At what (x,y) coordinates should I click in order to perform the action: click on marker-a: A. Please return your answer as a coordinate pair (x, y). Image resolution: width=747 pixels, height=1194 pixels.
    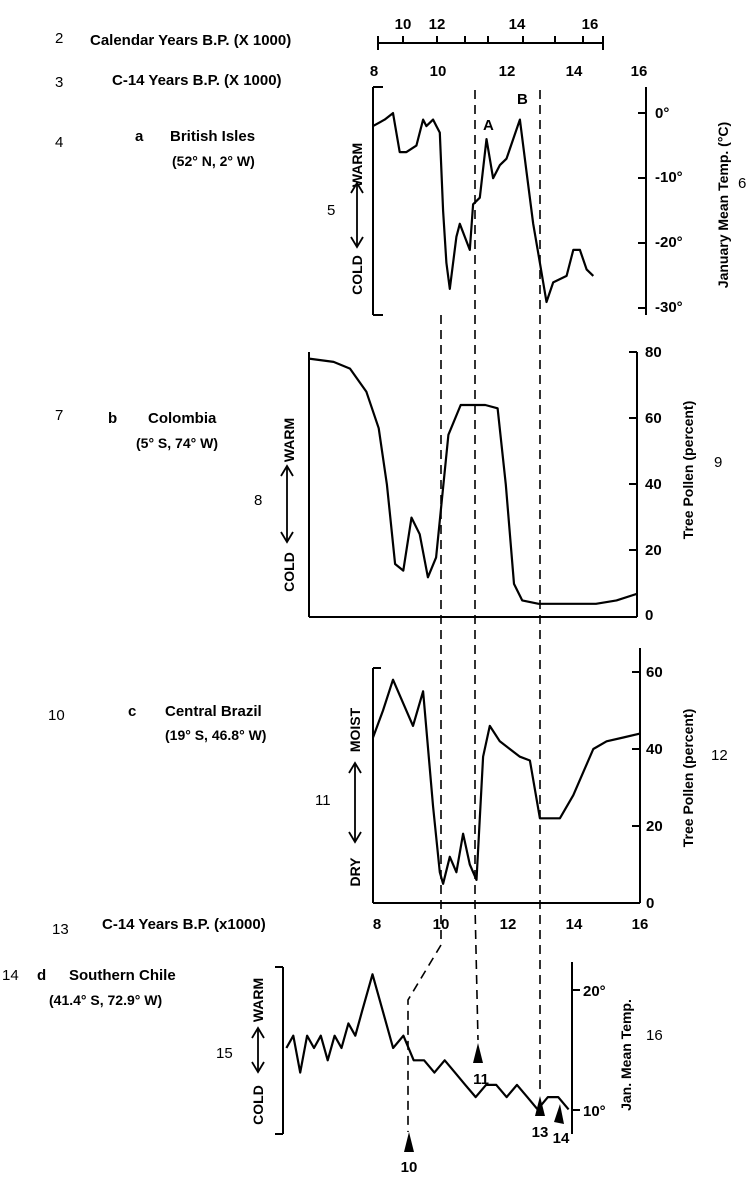
    Looking at the image, I should click on (488, 125).